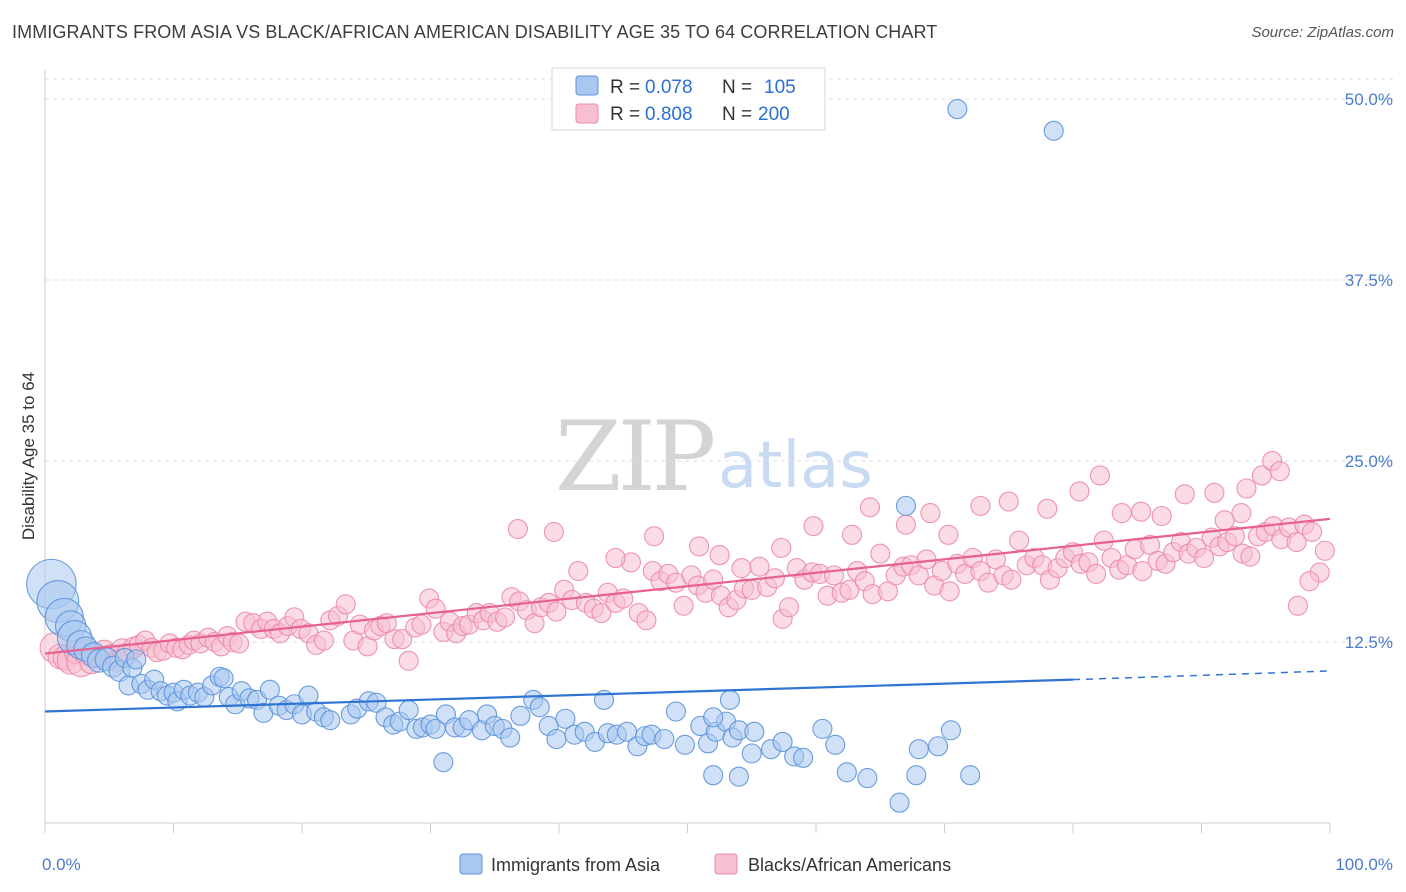  I want to click on bottom-legend-label-pink: Blacks/African Americans, so click(849, 865).